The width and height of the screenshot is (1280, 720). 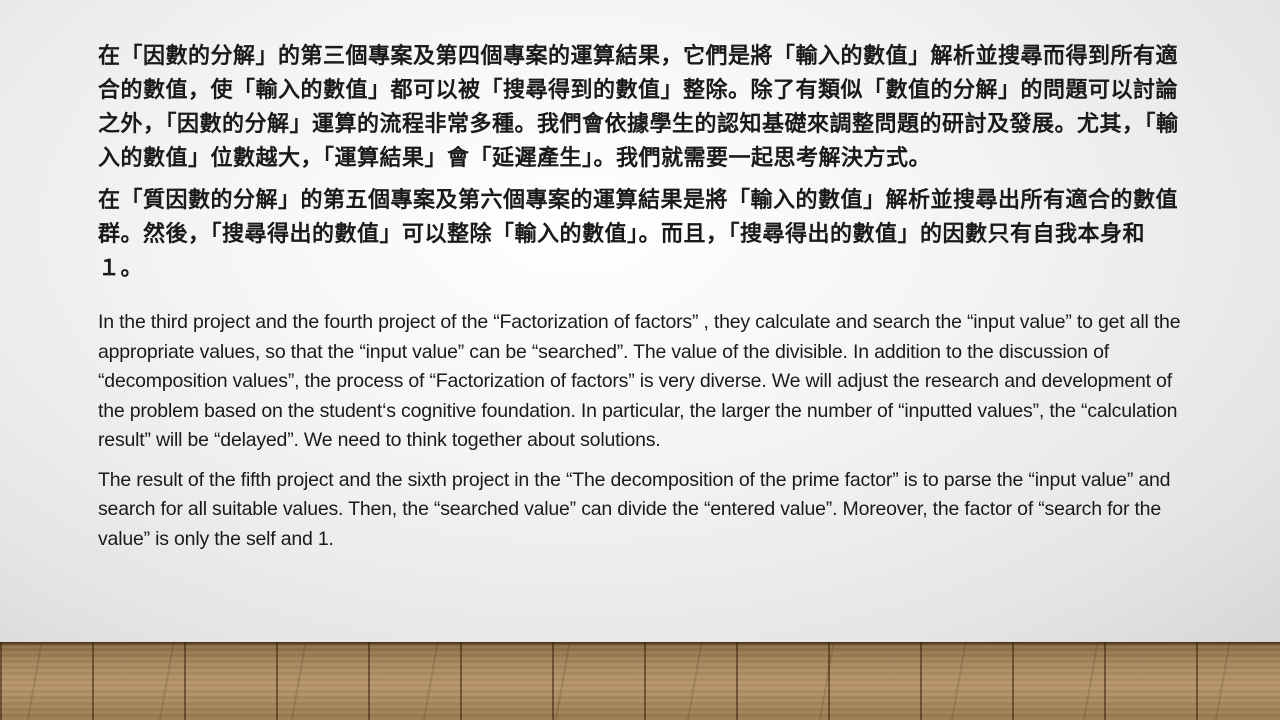 What do you see at coordinates (640, 681) in the screenshot?
I see `wood-floor-decoration` at bounding box center [640, 681].